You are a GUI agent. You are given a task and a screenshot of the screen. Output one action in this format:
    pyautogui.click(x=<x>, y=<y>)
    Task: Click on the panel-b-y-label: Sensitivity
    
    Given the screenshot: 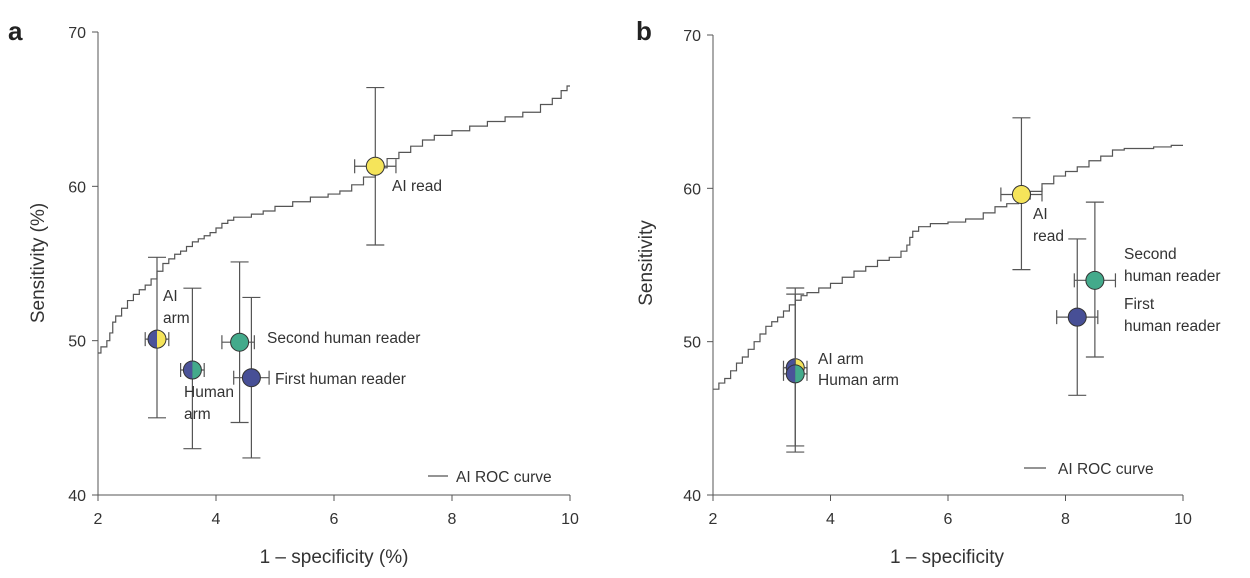 What is the action you would take?
    pyautogui.click(x=646, y=263)
    